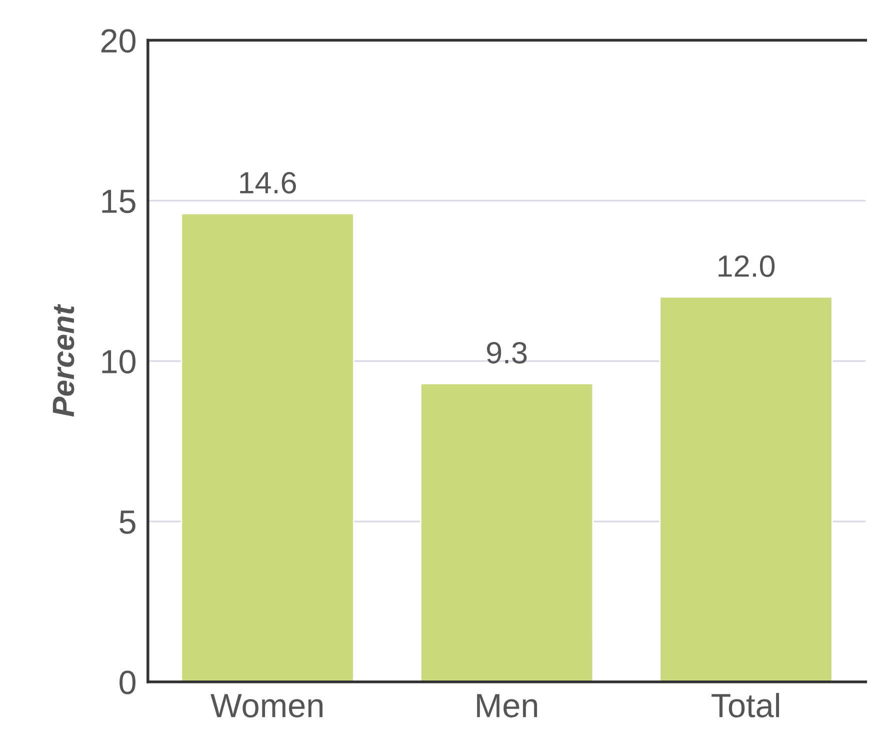 The height and width of the screenshot is (746, 870). I want to click on x-tick-label: Men, so click(507, 706).